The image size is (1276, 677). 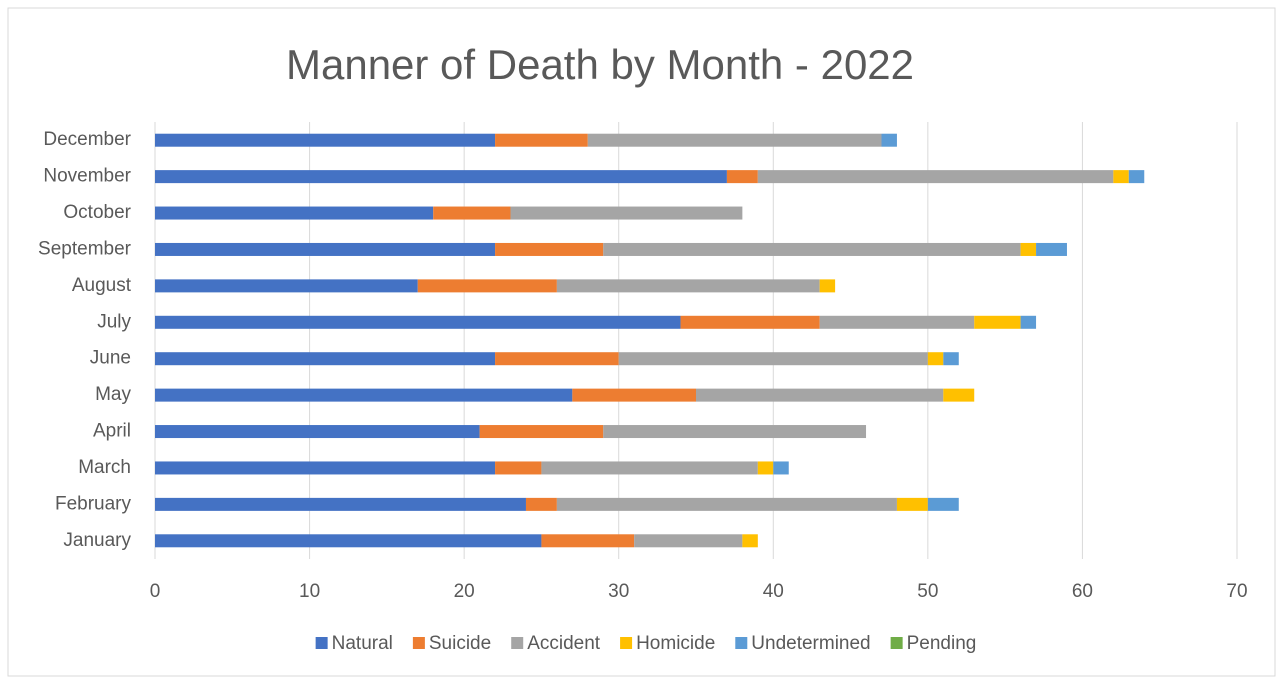 What do you see at coordinates (464, 591) in the screenshot?
I see `x-tick-label: 20` at bounding box center [464, 591].